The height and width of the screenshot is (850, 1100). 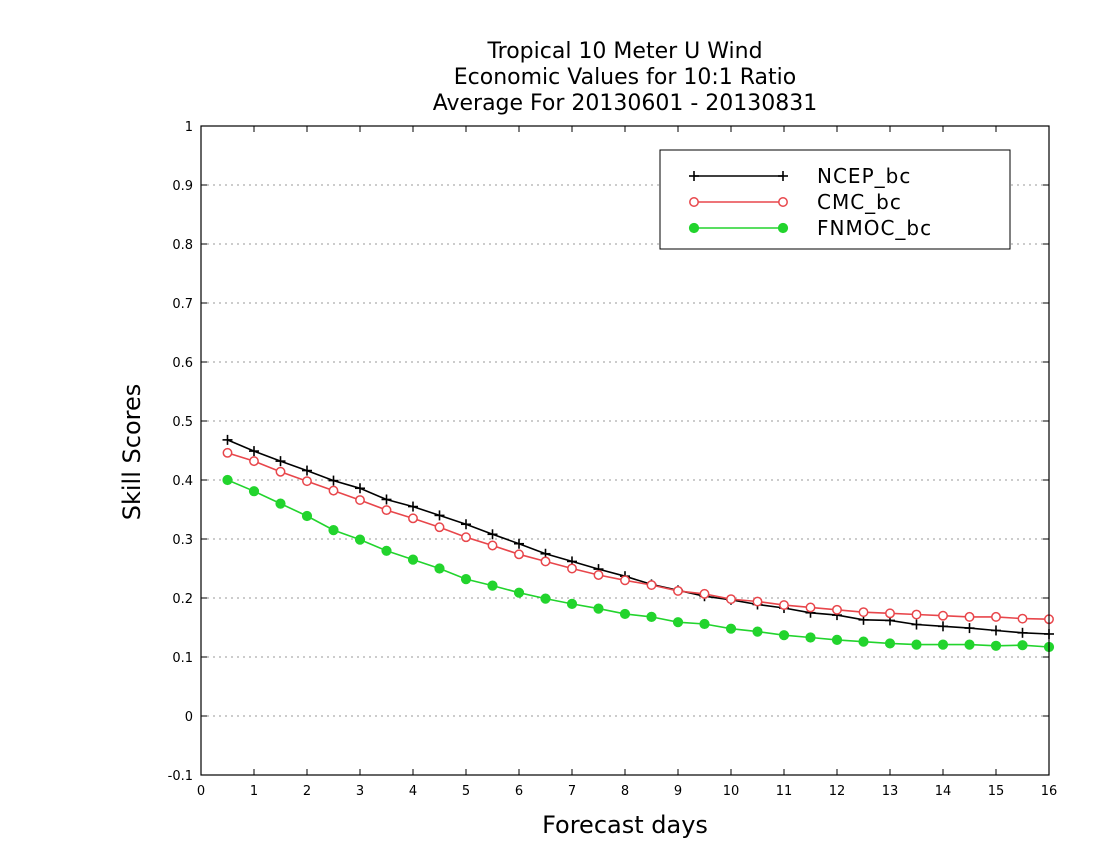 I want to click on y-tick-label: 0, so click(x=189, y=717).